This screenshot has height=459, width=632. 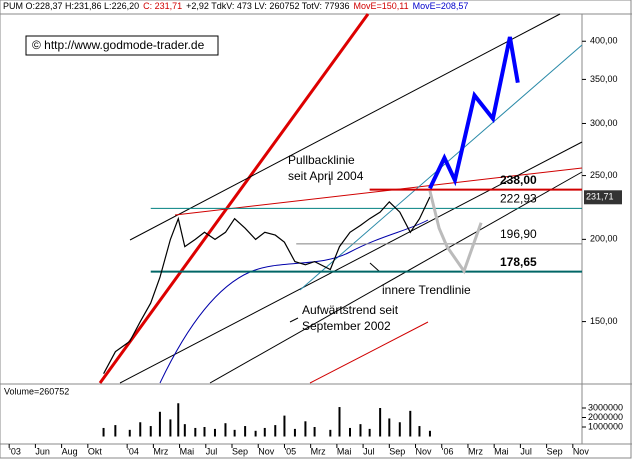 I want to click on annotation: September 2002, so click(x=346, y=326).